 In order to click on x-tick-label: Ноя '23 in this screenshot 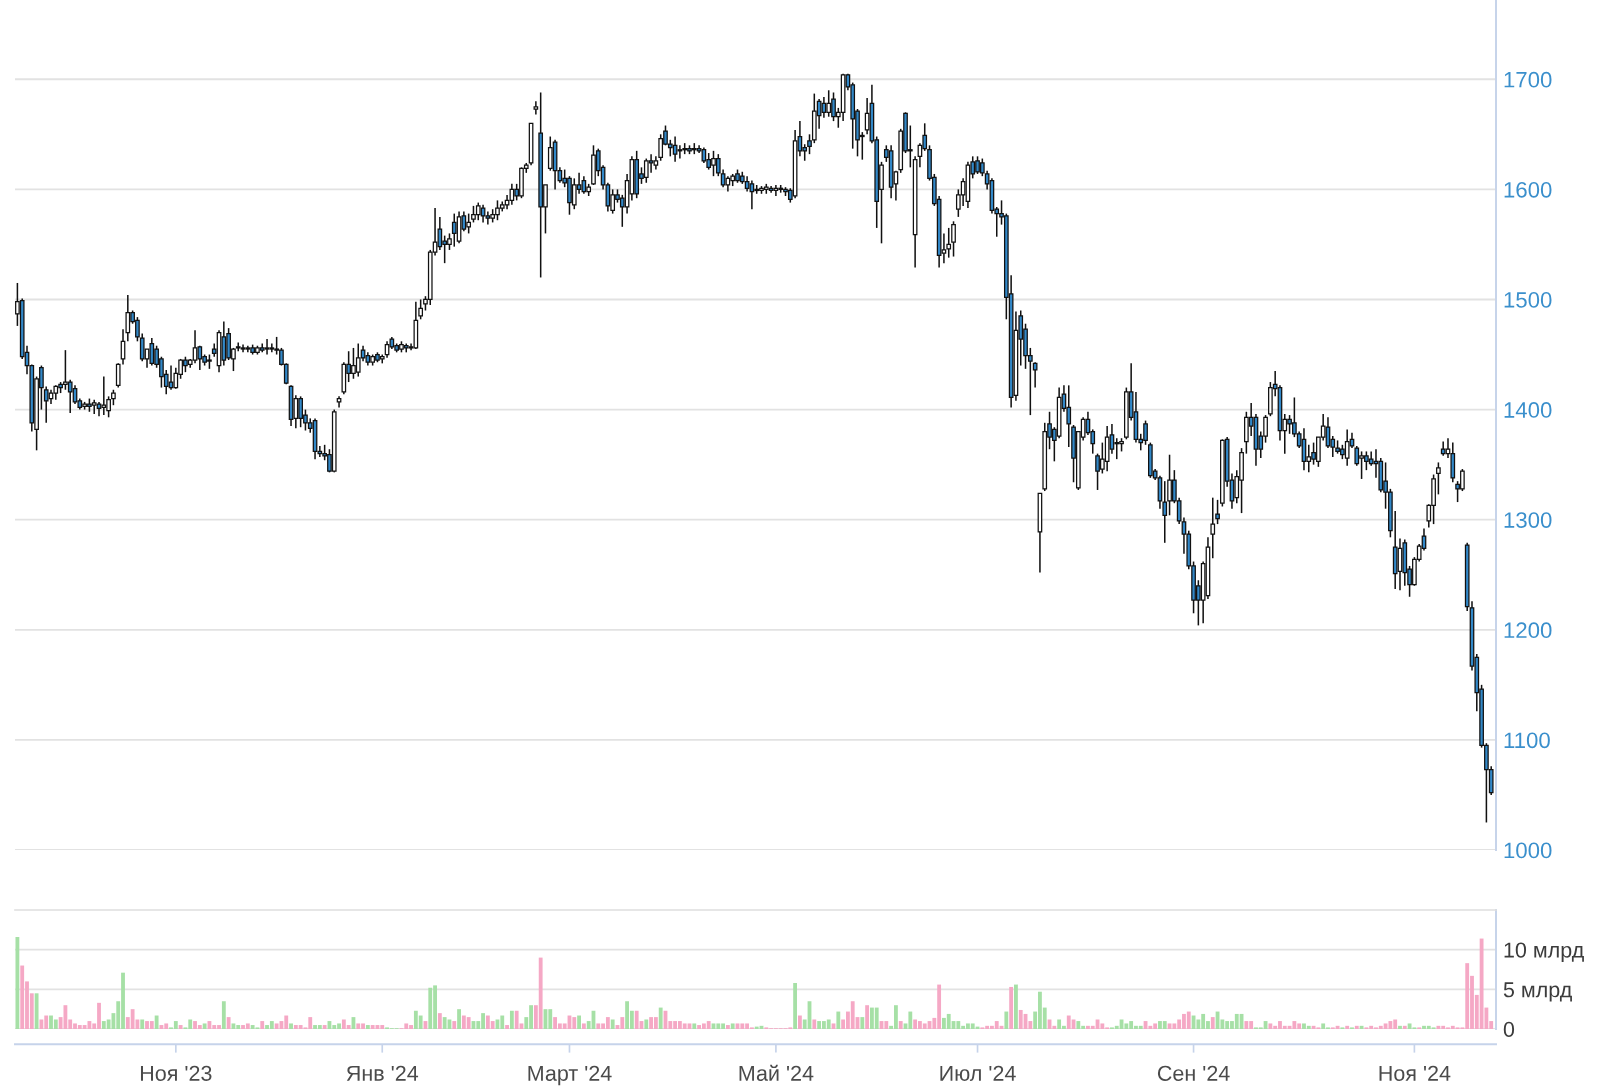, I will do `click(176, 1073)`.